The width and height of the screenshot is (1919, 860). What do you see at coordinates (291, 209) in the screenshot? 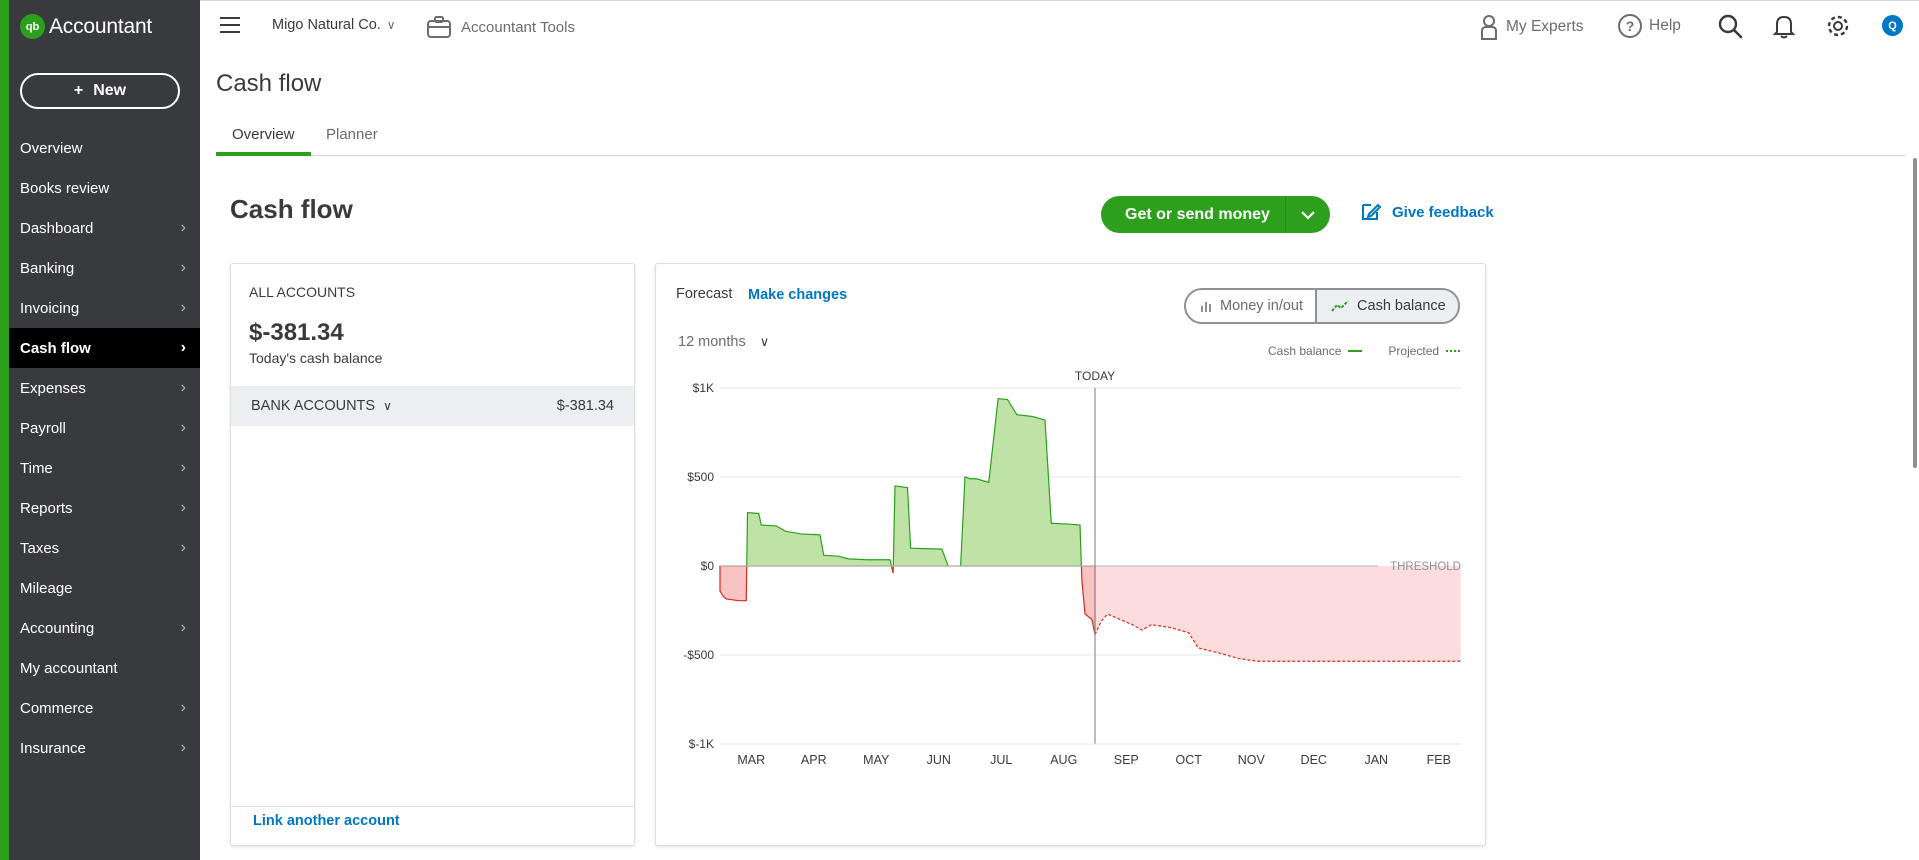
I see `section-title: Cash flow` at bounding box center [291, 209].